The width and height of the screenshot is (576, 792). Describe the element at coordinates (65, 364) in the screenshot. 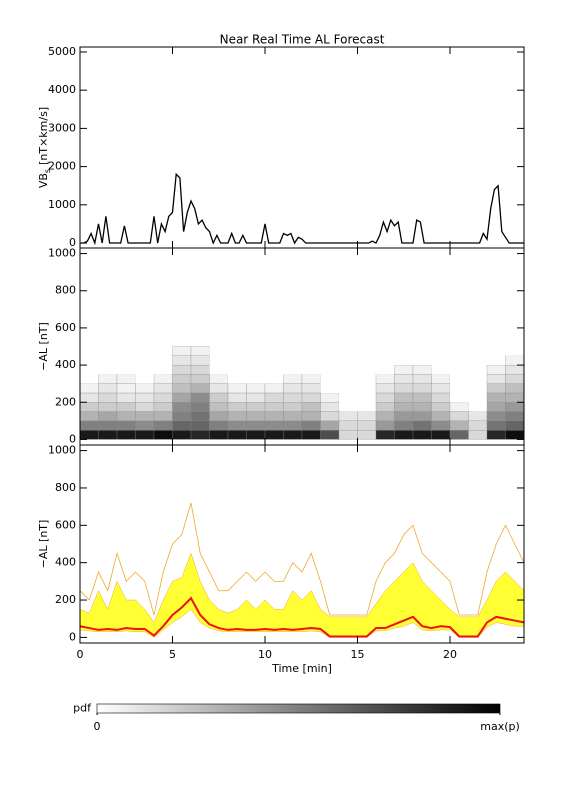

I see `y-tick-label: 400` at that location.